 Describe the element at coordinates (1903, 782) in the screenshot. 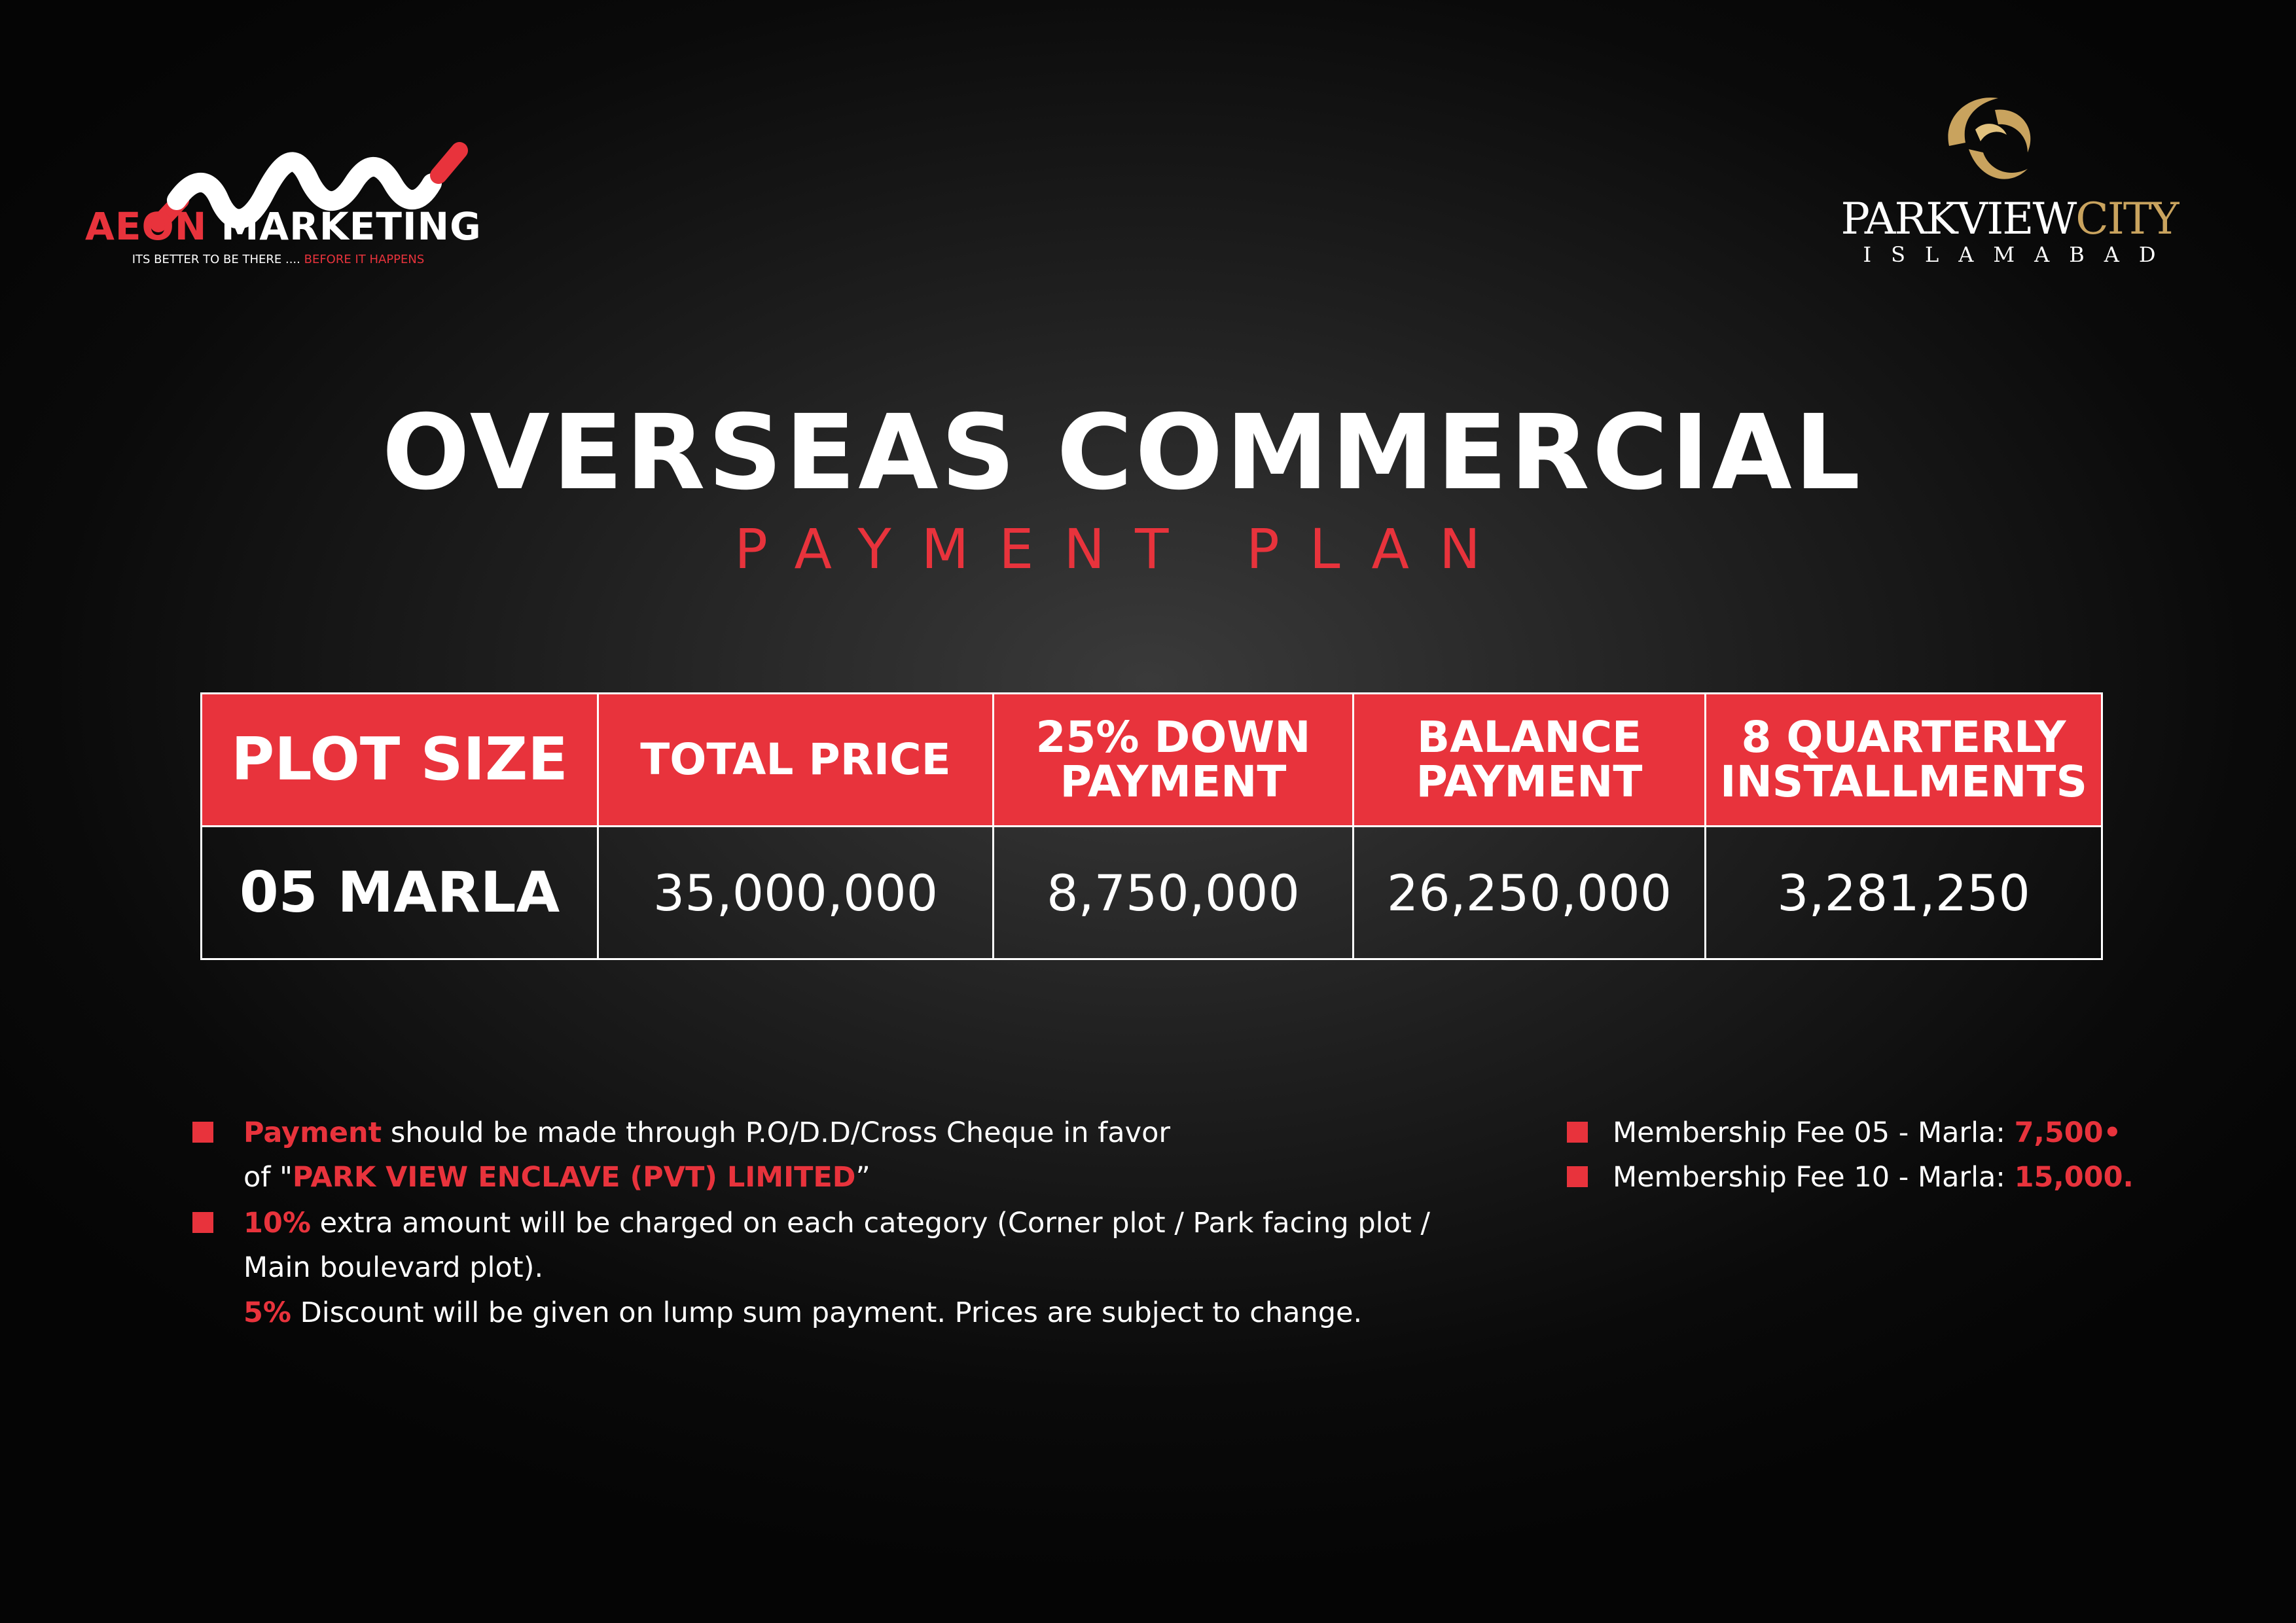

I see `header-installments-line2: INSTALLMENTS` at that location.